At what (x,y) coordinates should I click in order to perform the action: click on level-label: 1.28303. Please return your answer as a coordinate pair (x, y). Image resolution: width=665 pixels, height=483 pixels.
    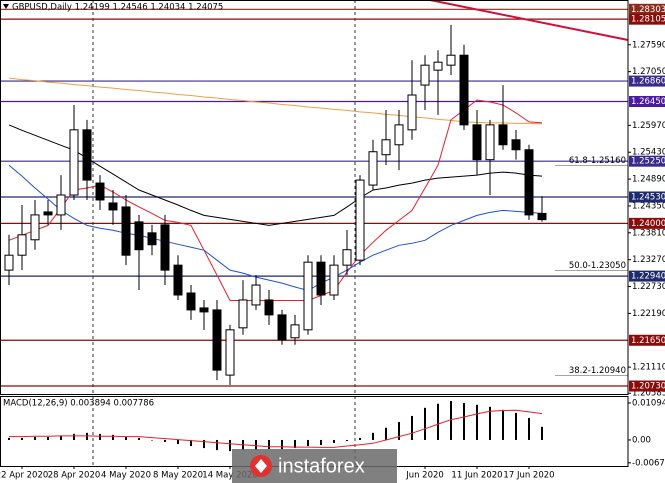
    Looking at the image, I should click on (648, 10).